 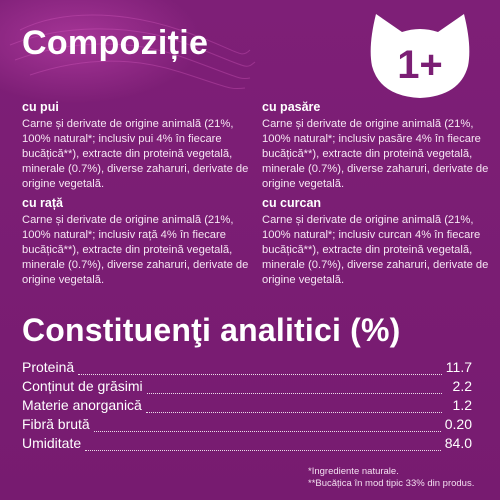 I want to click on decorative-swirl, so click(x=132, y=52).